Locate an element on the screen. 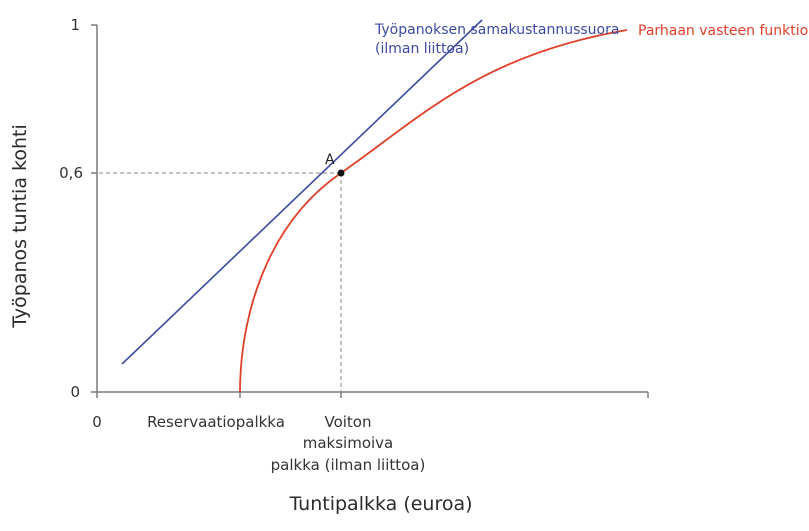 This screenshot has height=531, width=809. x-tick-label-0: 0 is located at coordinates (97, 422).